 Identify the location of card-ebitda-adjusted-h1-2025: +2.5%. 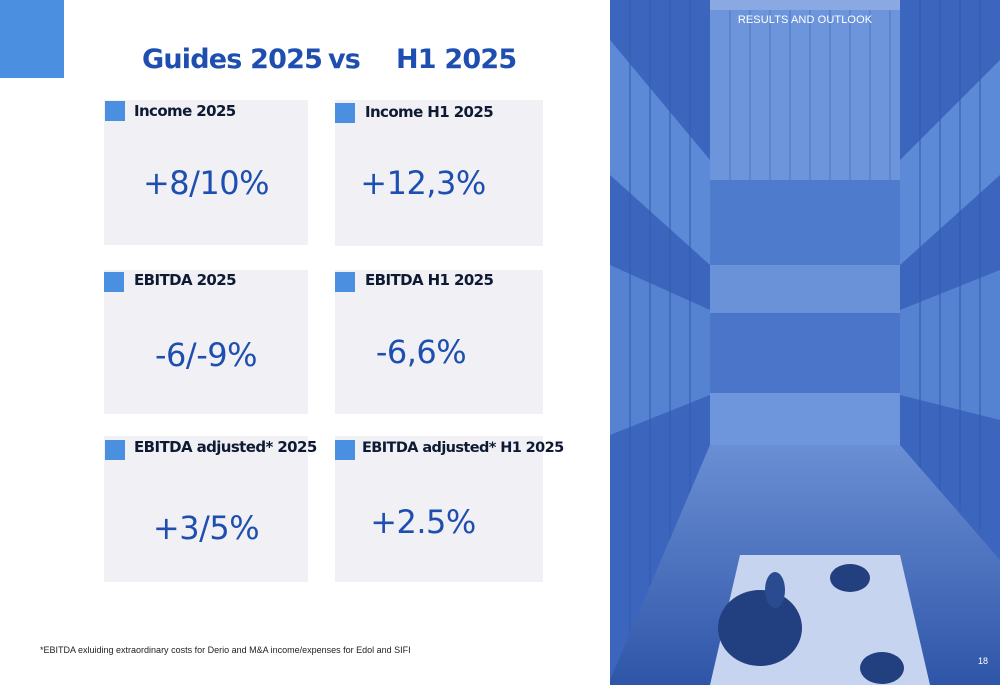
(439, 509).